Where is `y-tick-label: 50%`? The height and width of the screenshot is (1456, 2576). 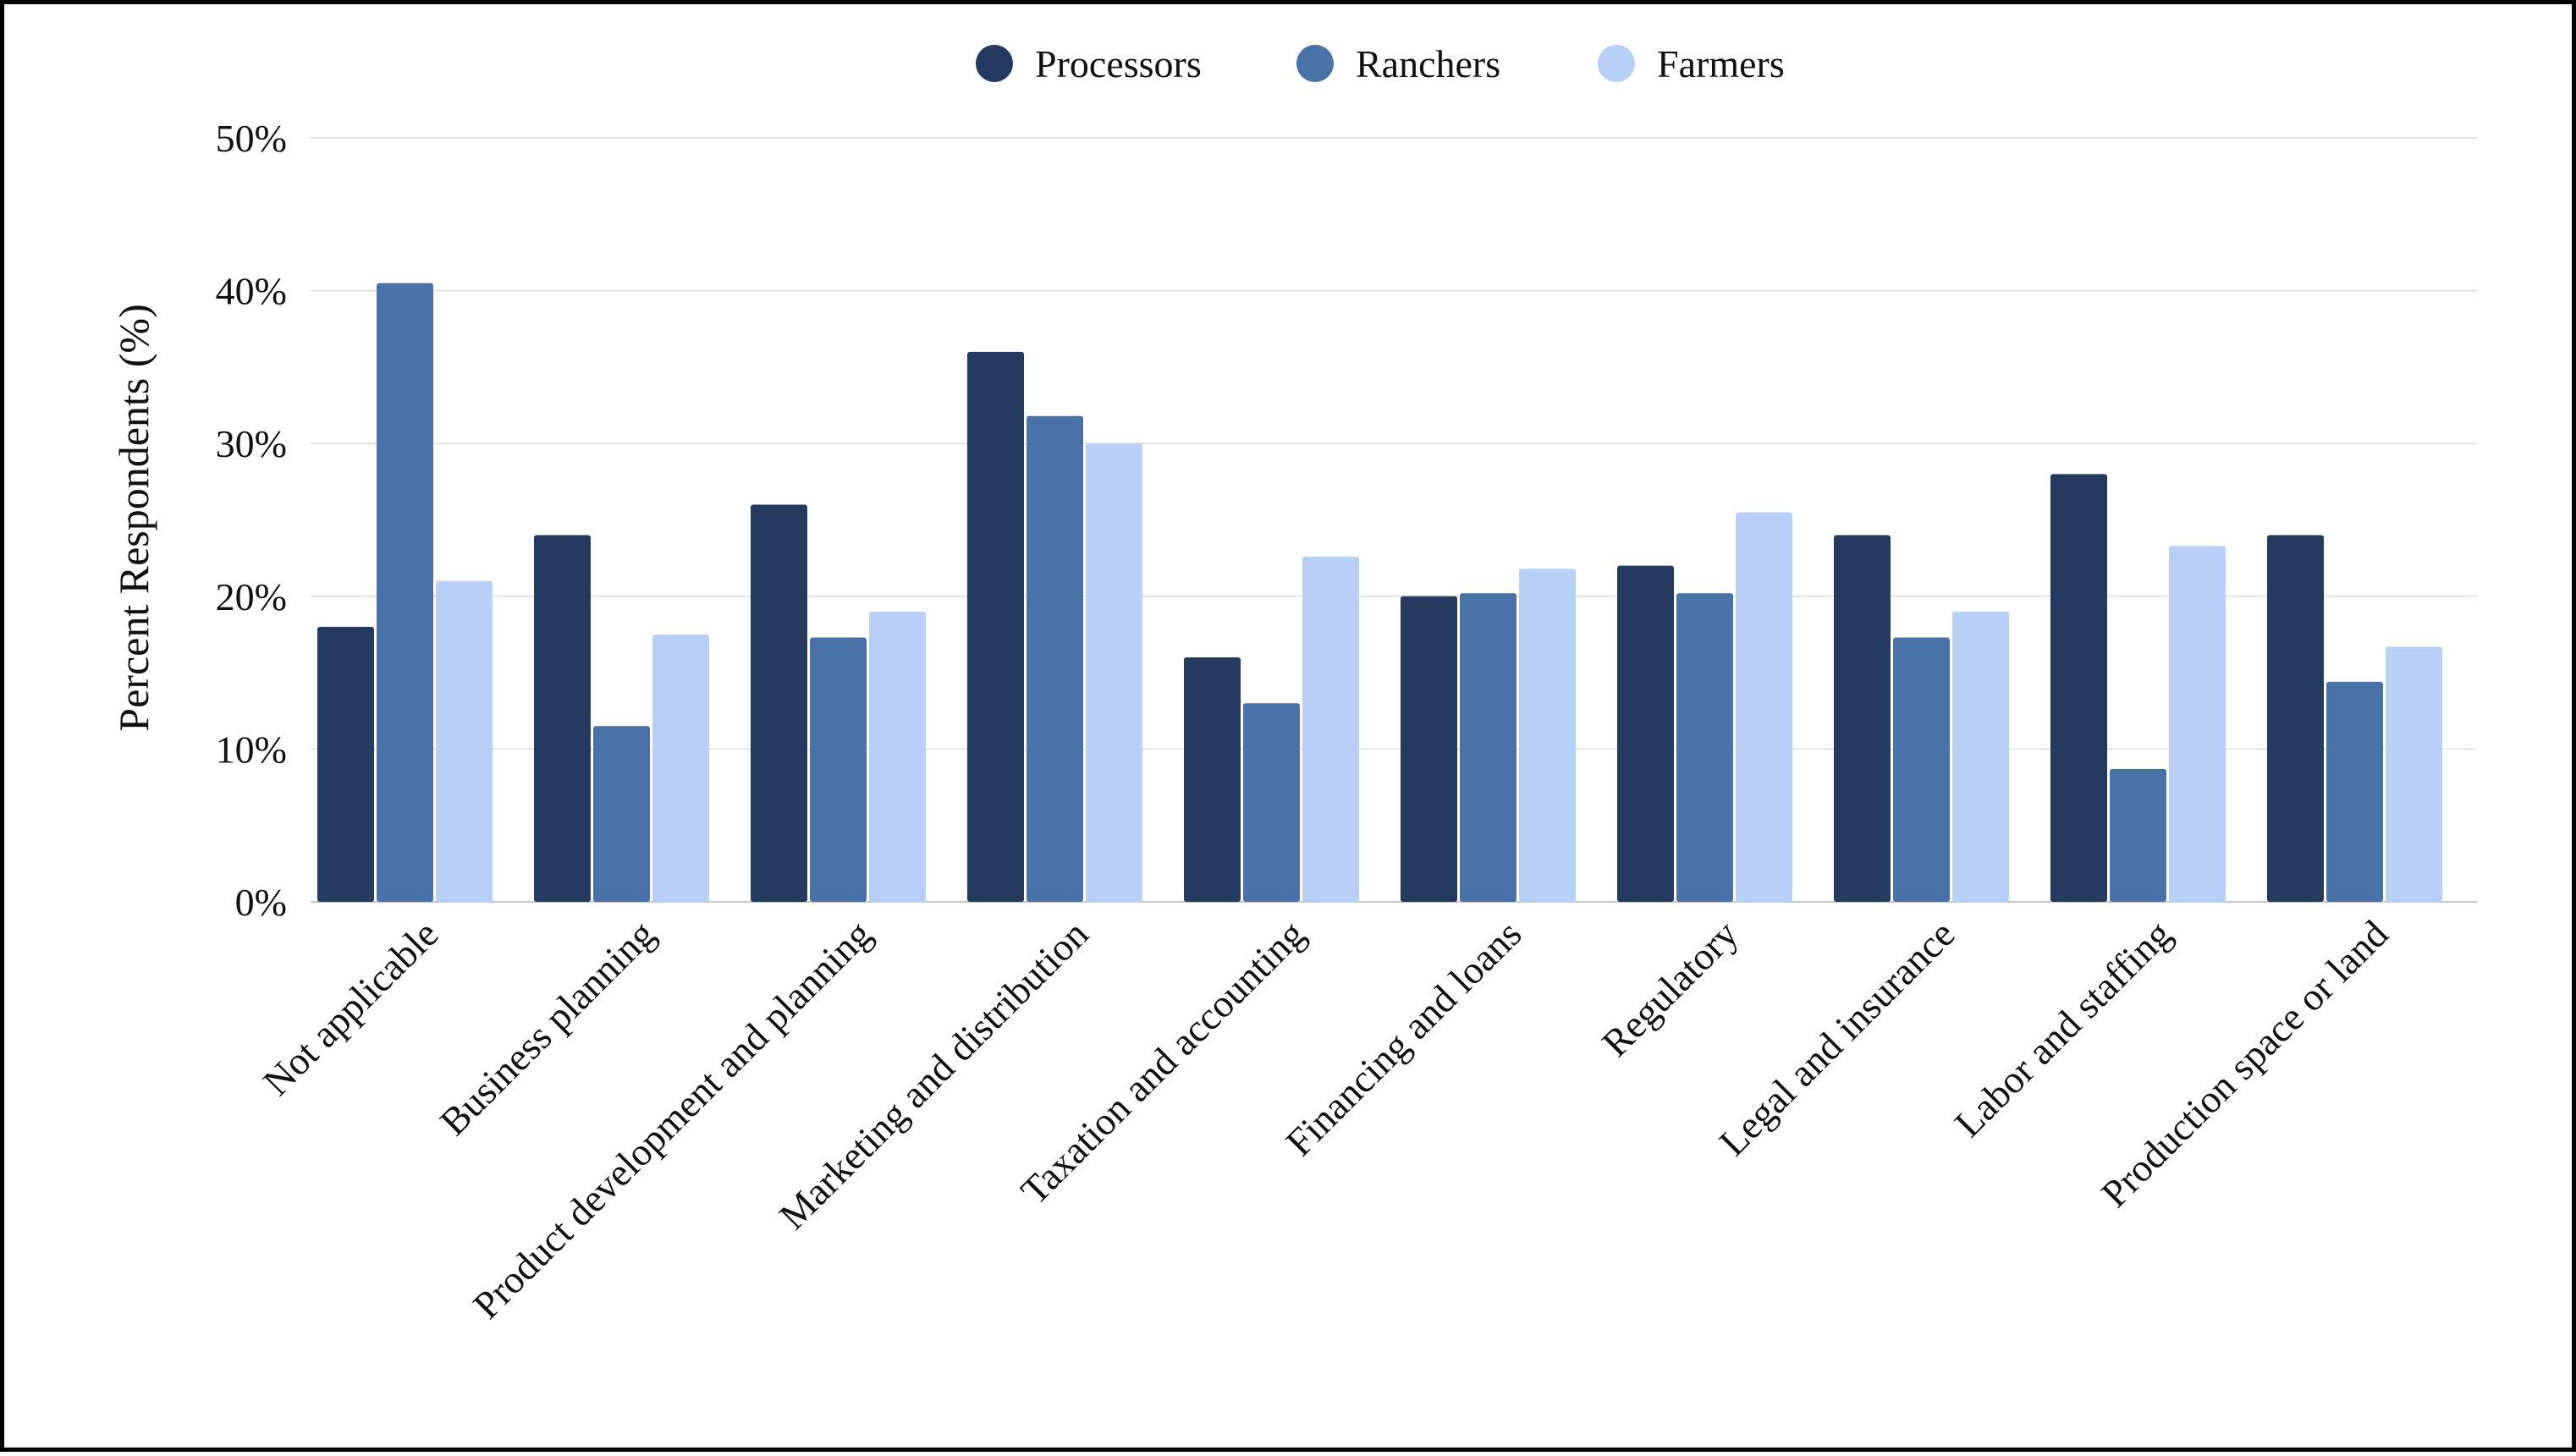
y-tick-label: 50% is located at coordinates (251, 138).